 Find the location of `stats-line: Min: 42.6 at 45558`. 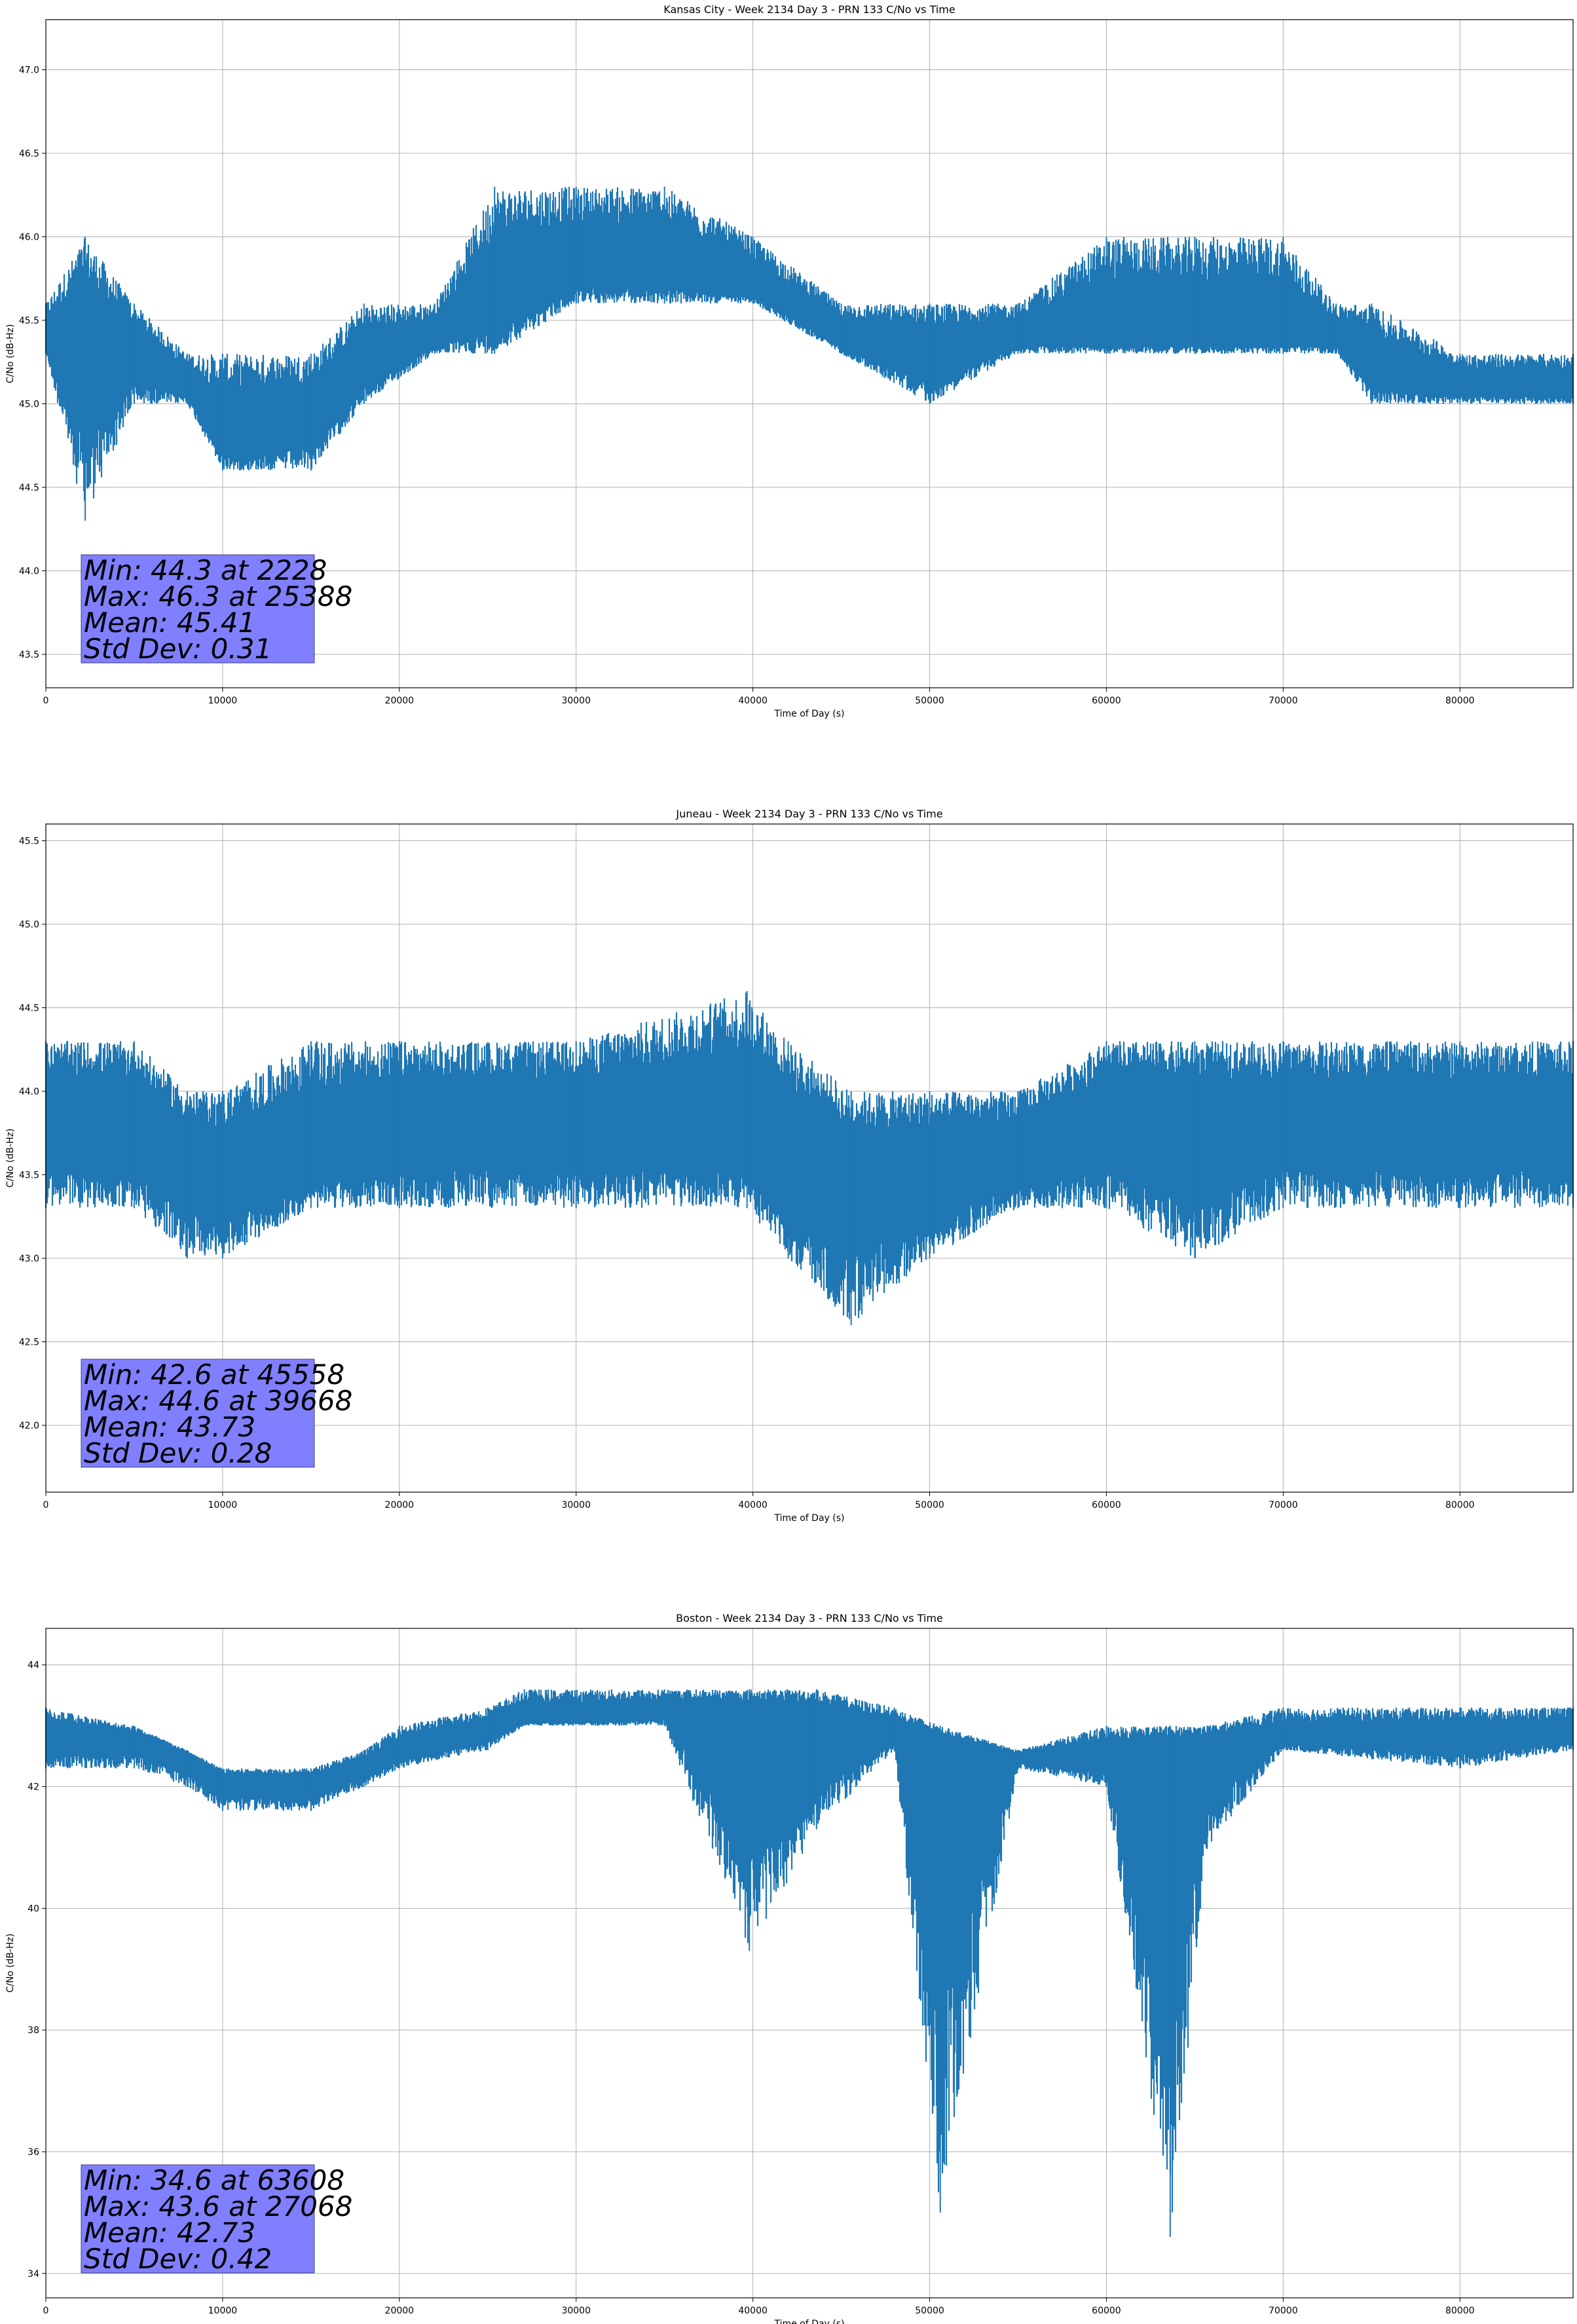

stats-line: Min: 42.6 at 45558 is located at coordinates (214, 1375).